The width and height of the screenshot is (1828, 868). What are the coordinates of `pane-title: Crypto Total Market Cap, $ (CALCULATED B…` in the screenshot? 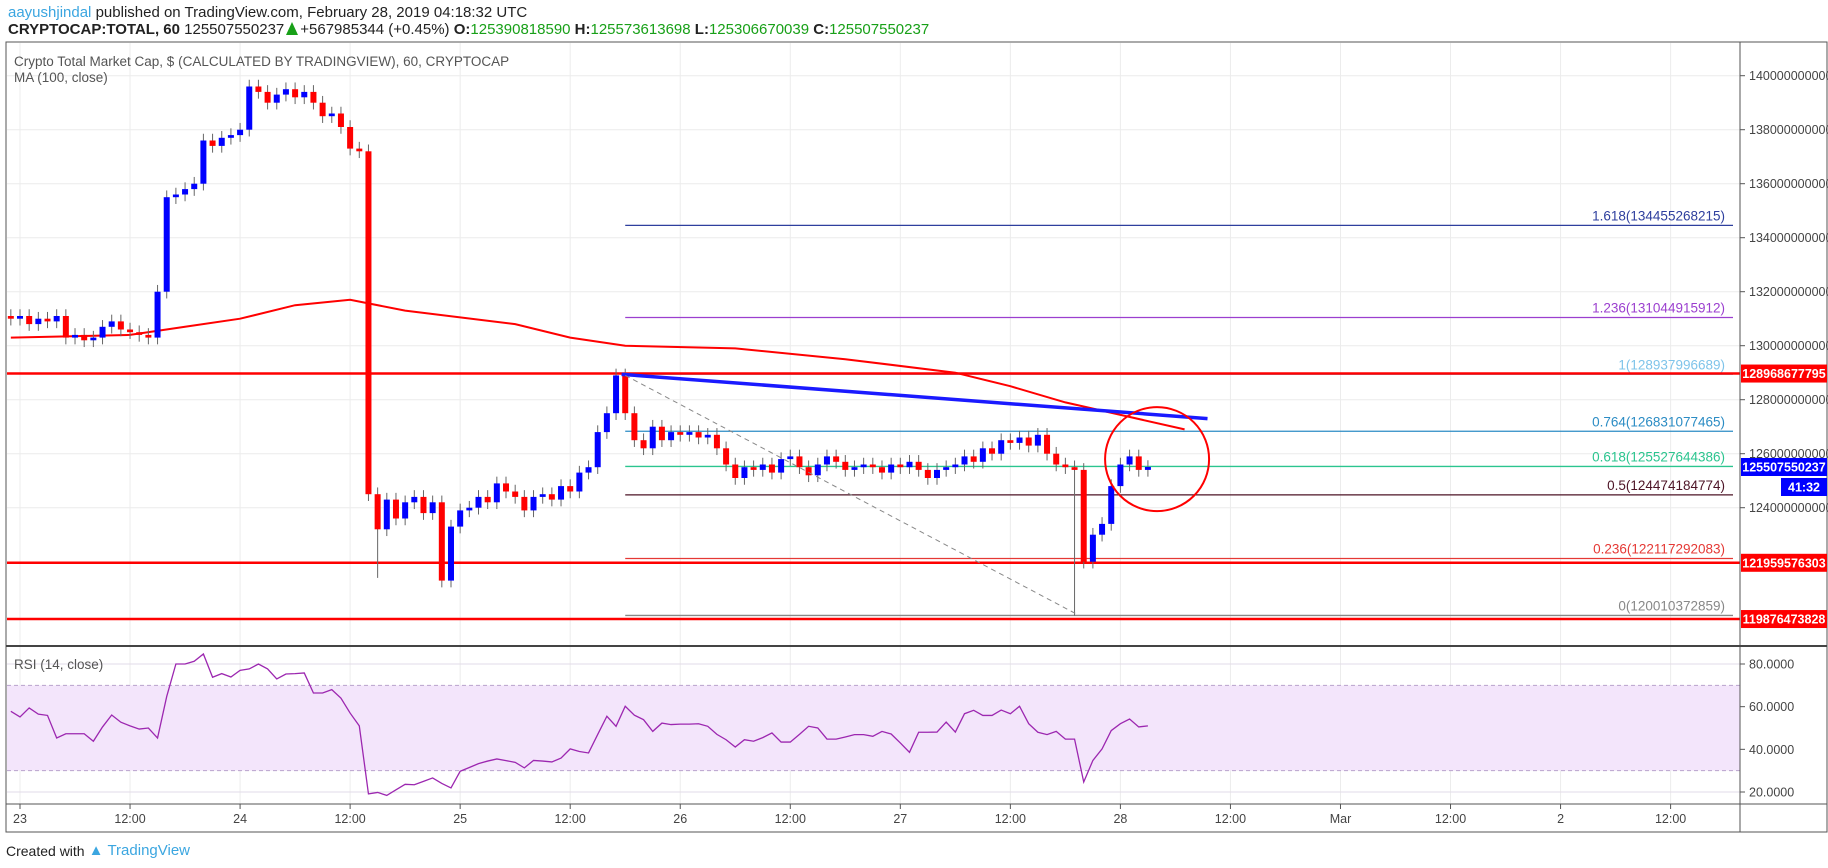 It's located at (261, 61).